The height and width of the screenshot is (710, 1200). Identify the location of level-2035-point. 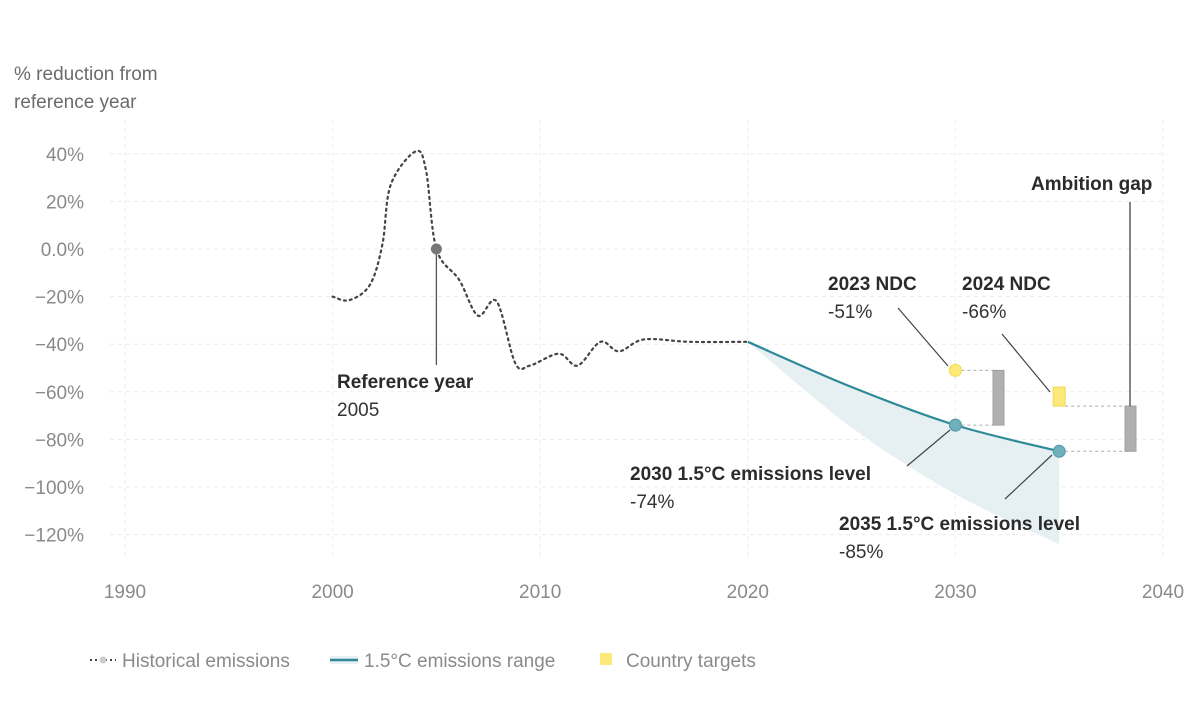
(1059, 451).